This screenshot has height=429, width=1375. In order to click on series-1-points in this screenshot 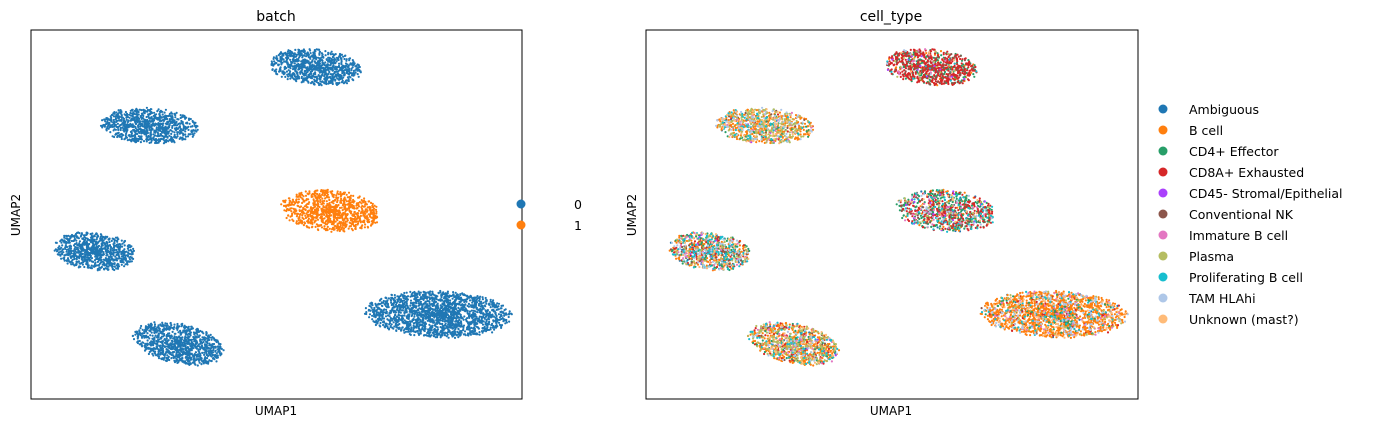, I will do `click(329, 210)`.